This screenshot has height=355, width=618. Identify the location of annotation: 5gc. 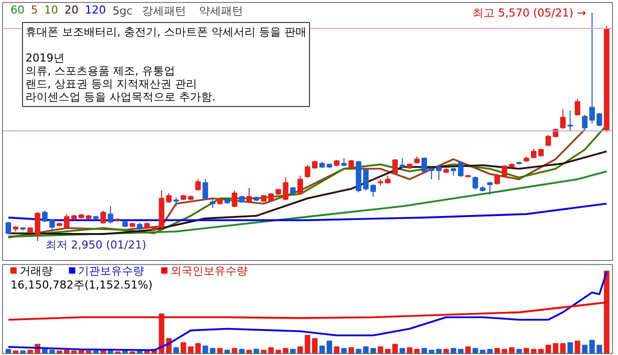
(122, 11).